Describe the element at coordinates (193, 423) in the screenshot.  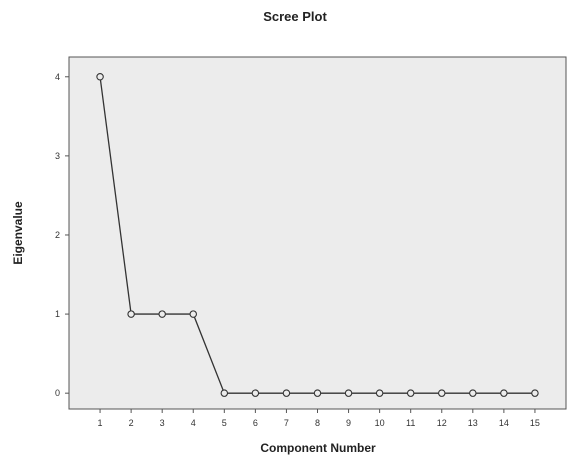
I see `x-tick-label: 4` at that location.